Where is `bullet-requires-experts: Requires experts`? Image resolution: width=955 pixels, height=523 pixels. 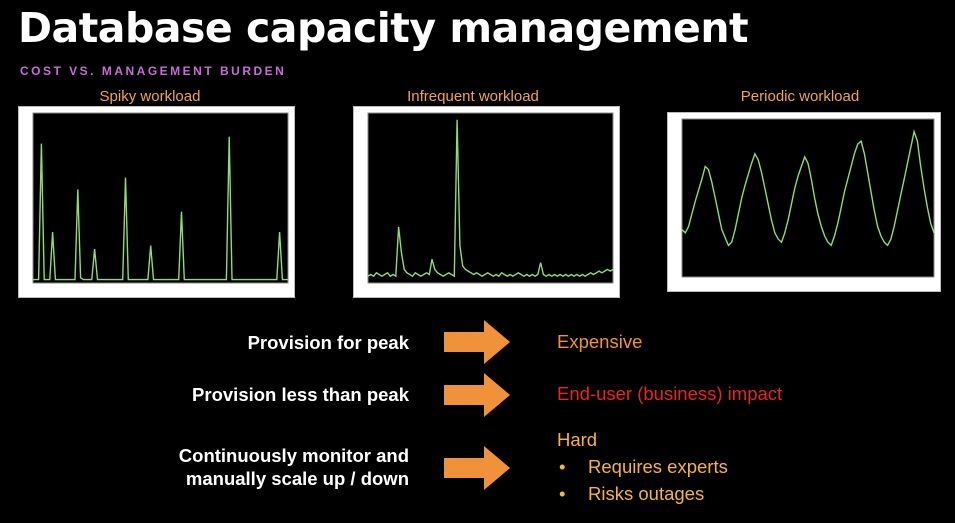 bullet-requires-experts: Requires experts is located at coordinates (658, 466).